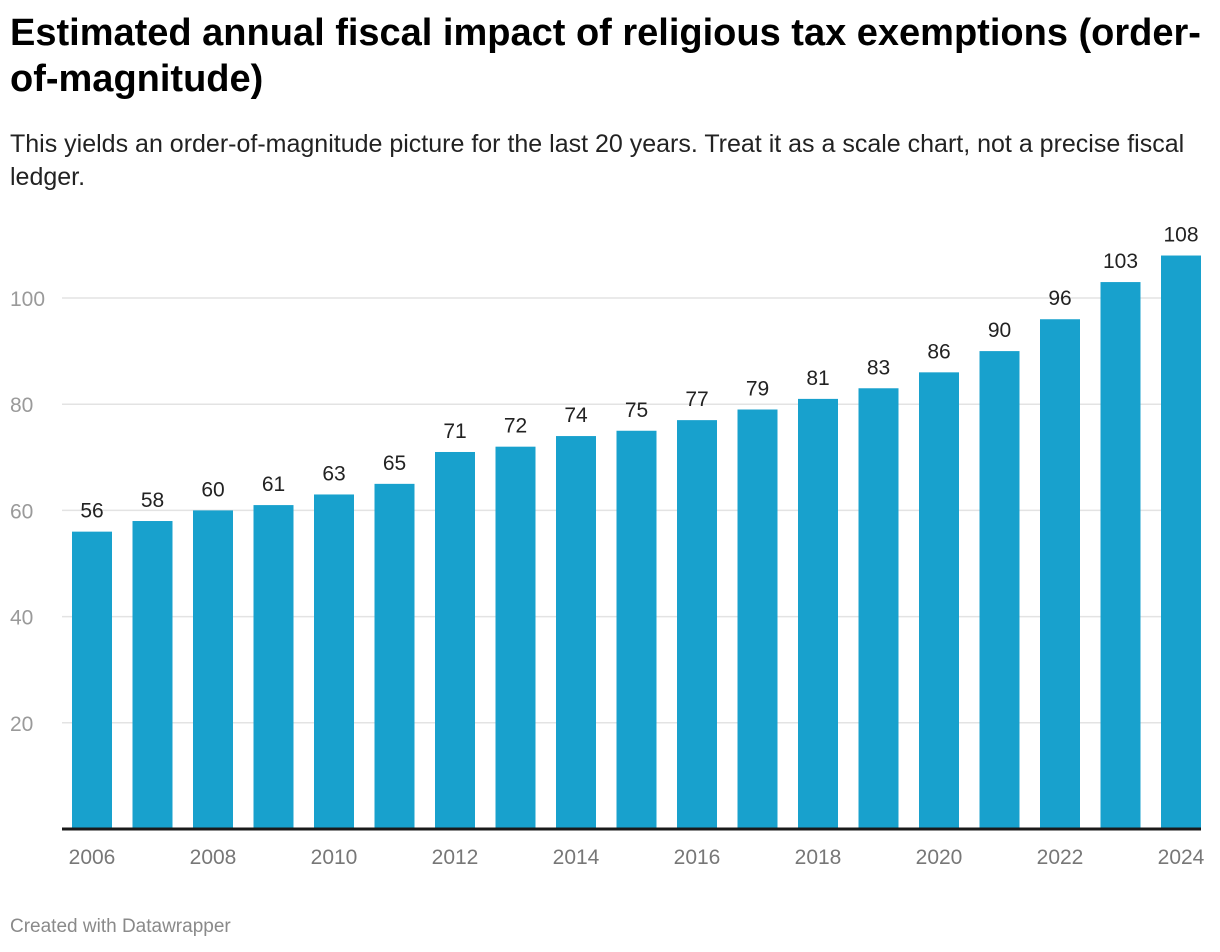 The image size is (1220, 952). Describe the element at coordinates (576, 857) in the screenshot. I see `x-tick-label: 2014` at that location.